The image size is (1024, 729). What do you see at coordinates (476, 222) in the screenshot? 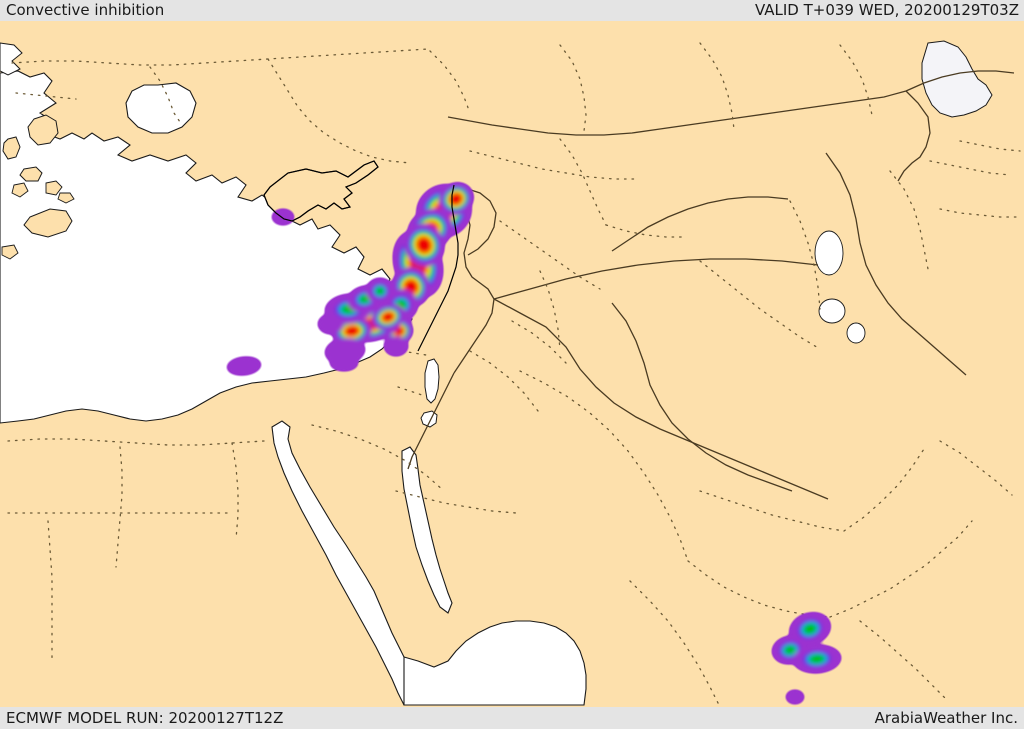
I see `border-lebanon-inner` at bounding box center [476, 222].